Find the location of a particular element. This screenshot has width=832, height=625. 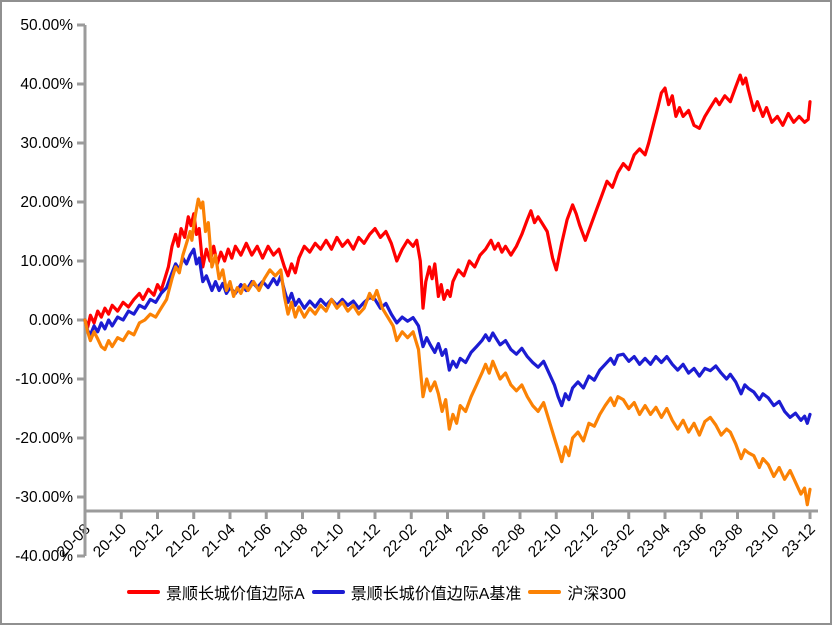

legend: 景顺长城价值边际A 景顺长城价值边际A基准 沪深300 is located at coordinates (376, 592).